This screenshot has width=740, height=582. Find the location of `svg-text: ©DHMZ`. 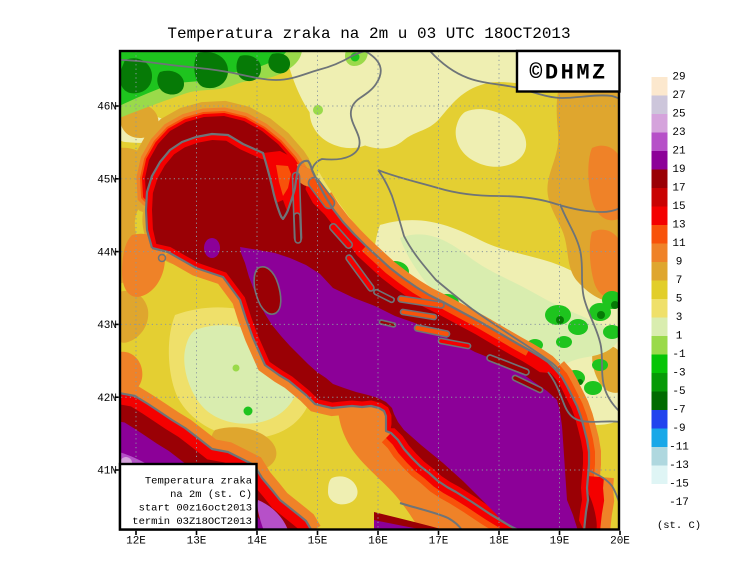

svg-text: ©DHMZ is located at coordinates (568, 73).